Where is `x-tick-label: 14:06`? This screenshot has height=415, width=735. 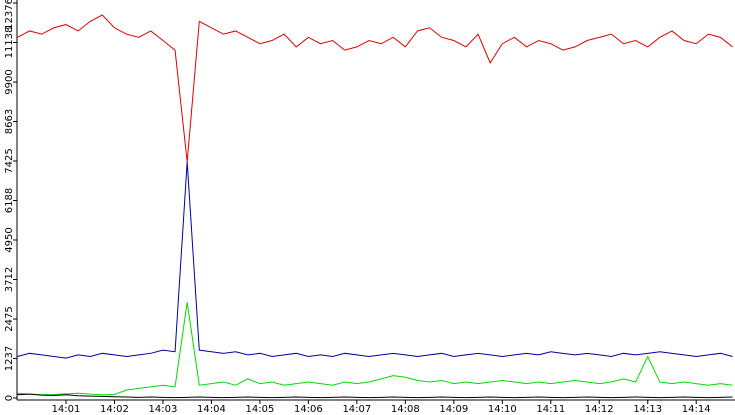 x-tick-label: 14:06 is located at coordinates (308, 409).